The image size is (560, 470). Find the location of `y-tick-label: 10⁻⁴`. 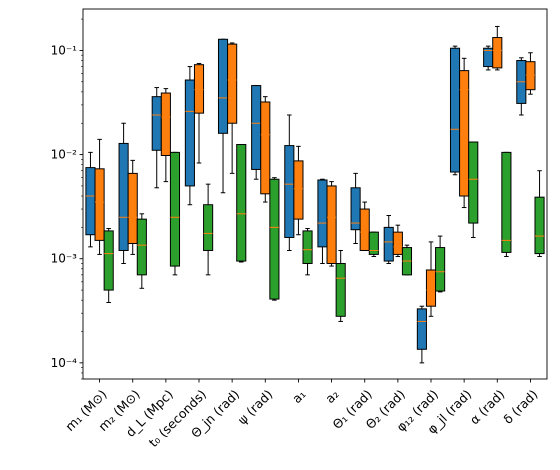

y-tick-label: 10⁻⁴ is located at coordinates (64, 363).